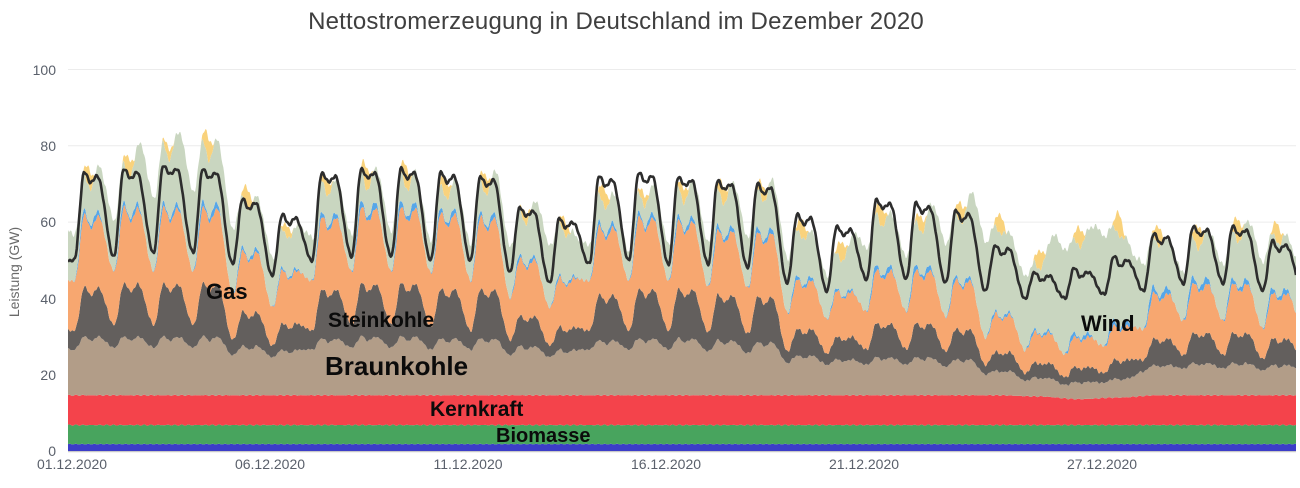  I want to click on x-tick-1: 01.12.2020, so click(72, 464).